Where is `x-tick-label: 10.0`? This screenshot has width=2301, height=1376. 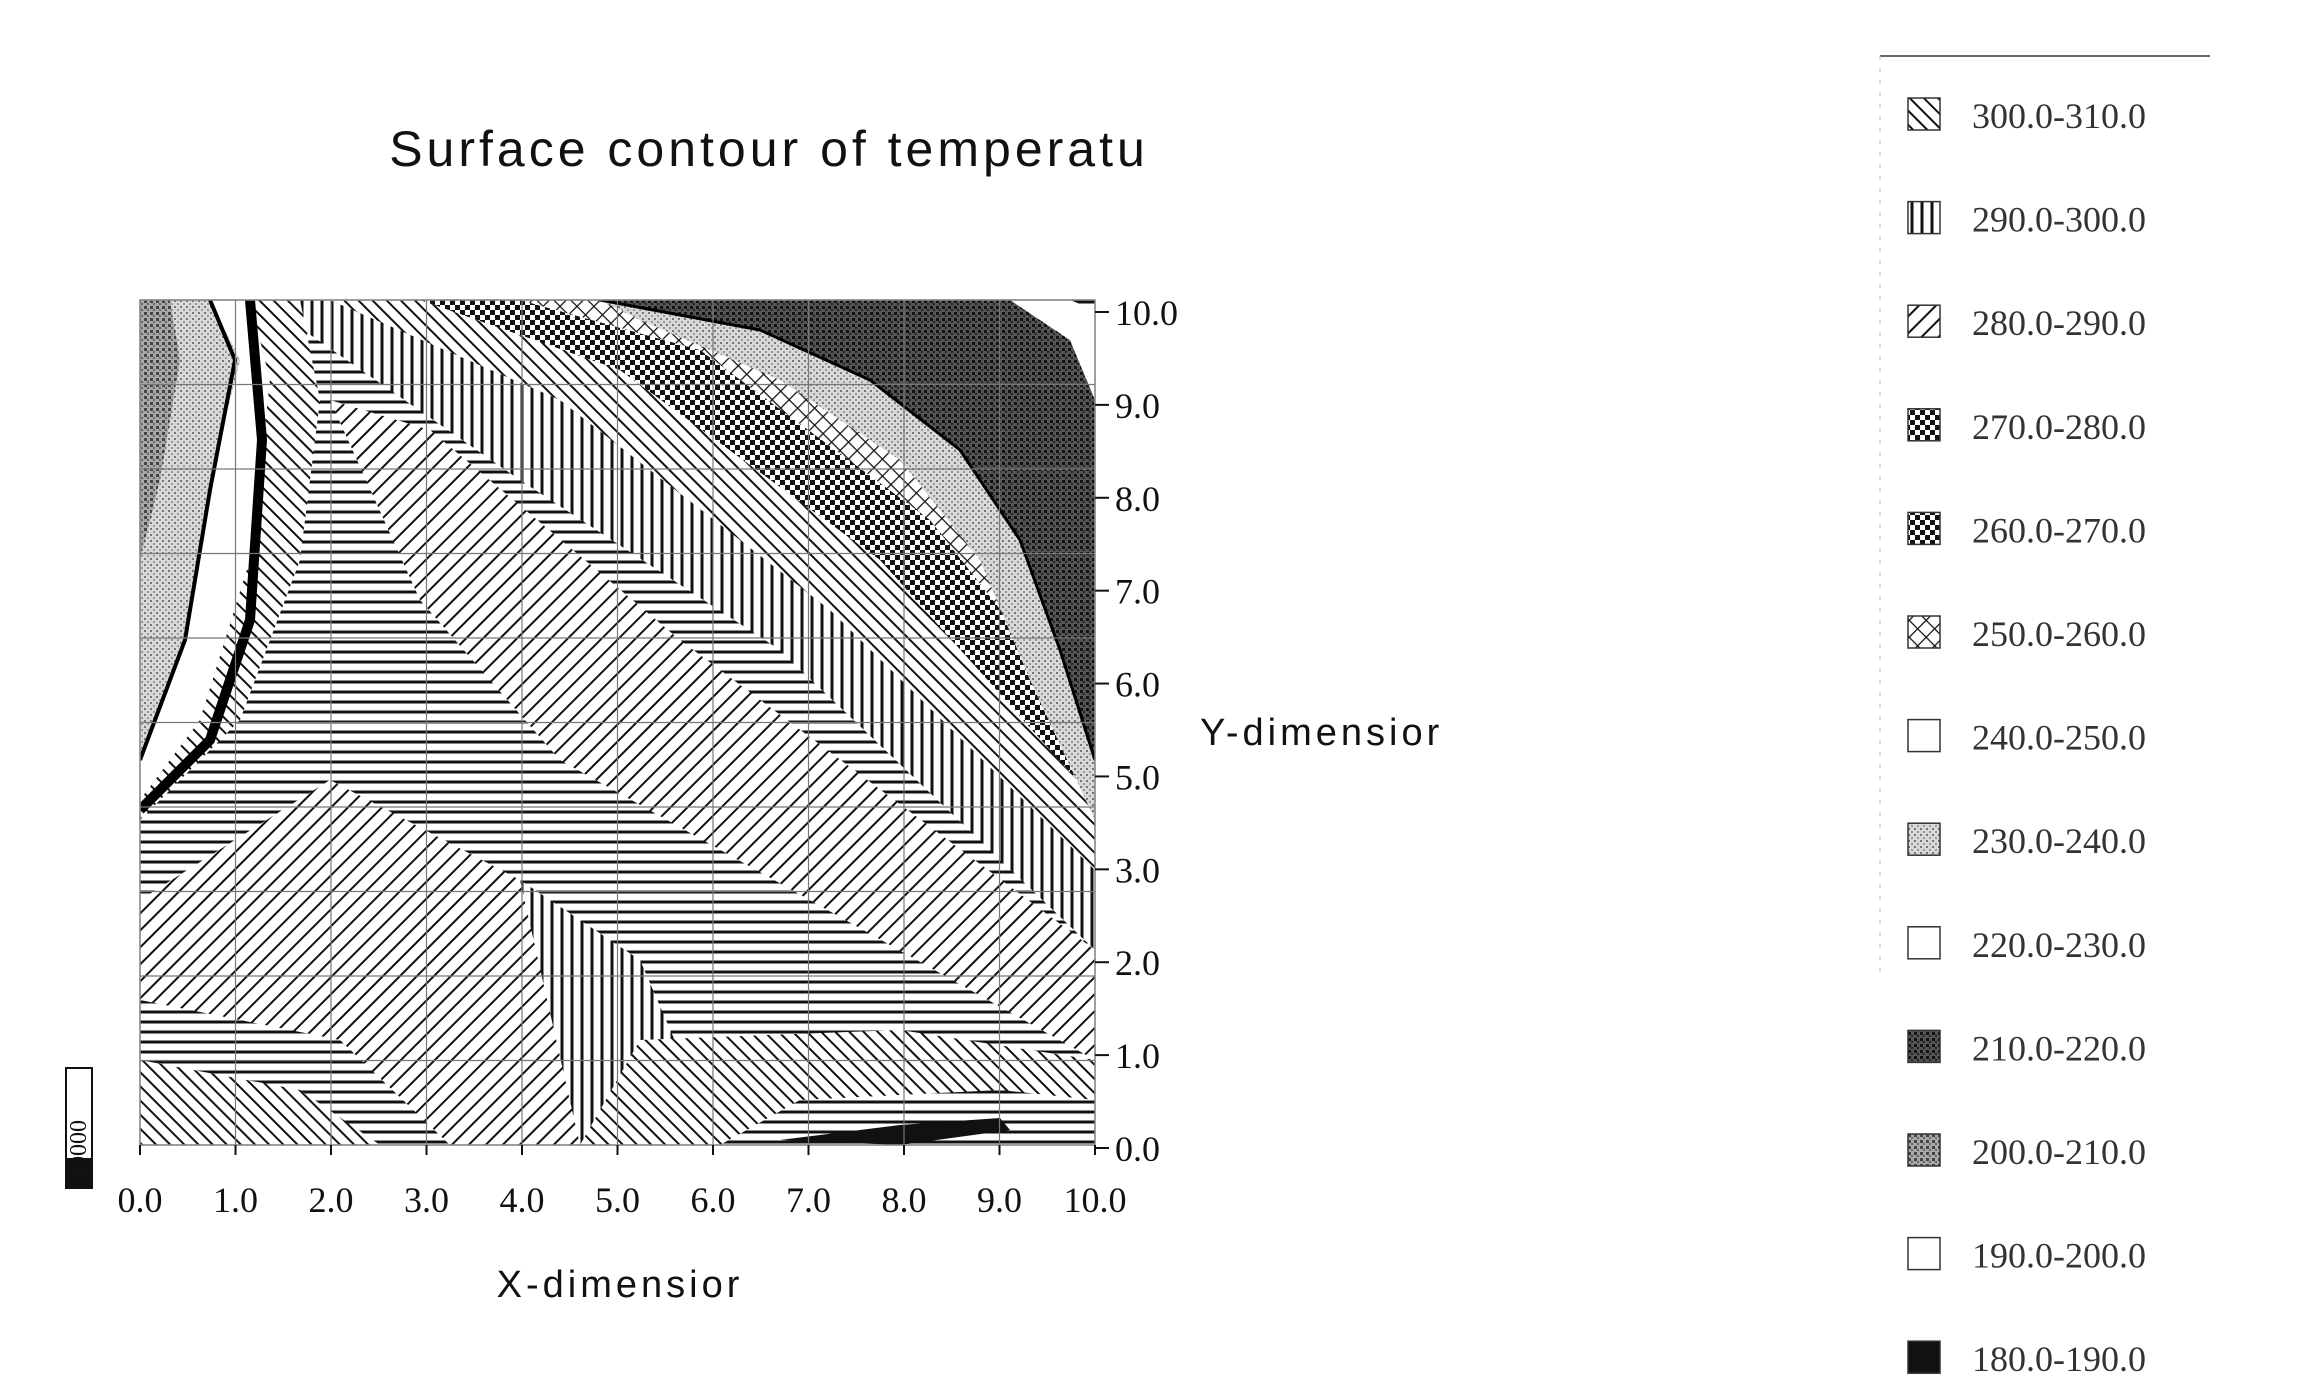 x-tick-label: 10.0 is located at coordinates (1095, 1200).